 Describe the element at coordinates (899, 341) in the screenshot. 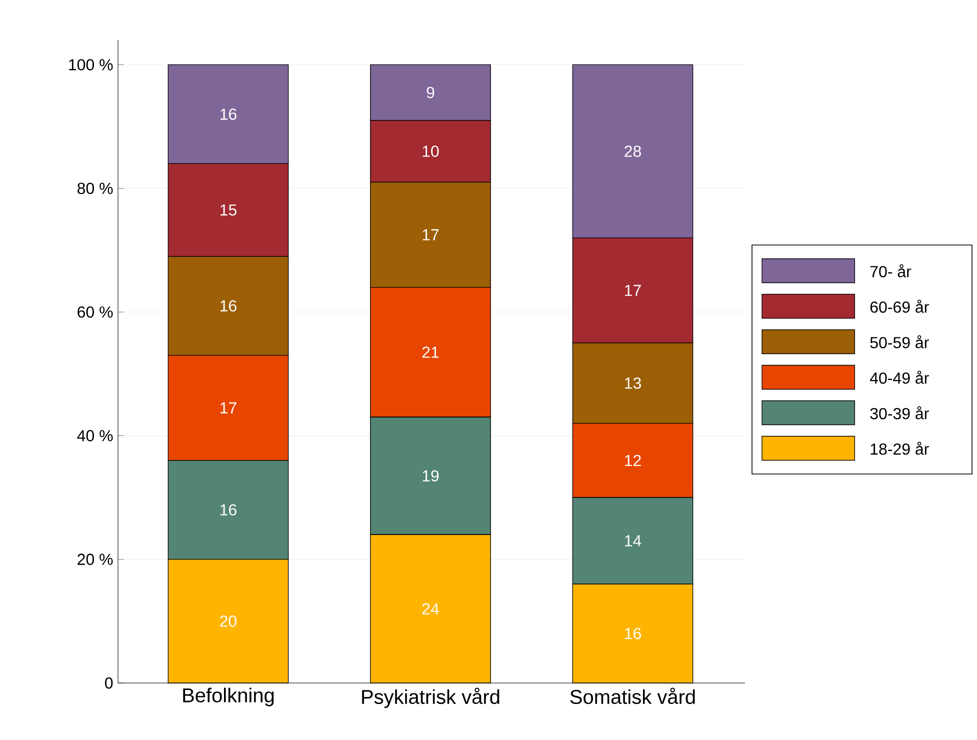

I see `text: 50-59 år` at that location.